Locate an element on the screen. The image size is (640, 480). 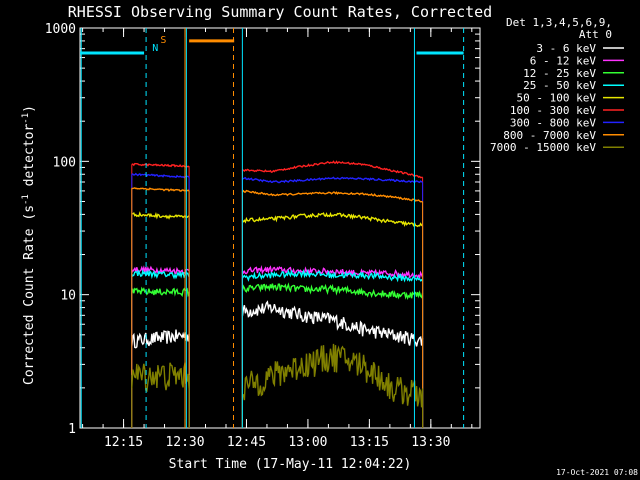
y-tick-label: 1 is located at coordinates (72, 429).